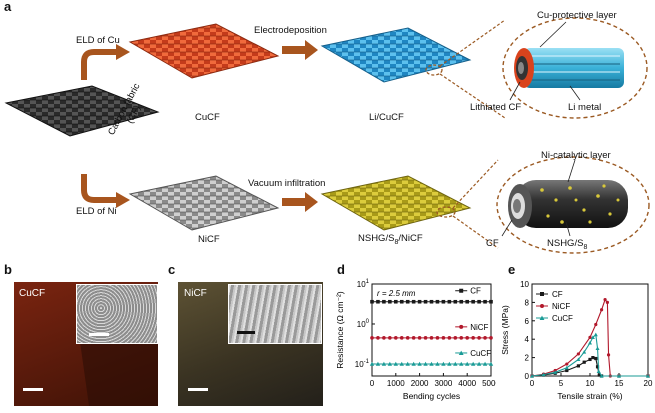 Image resolution: width=655 pixels, height=413 pixels. Describe the element at coordinates (576, 155) in the screenshot. I see `ni-catalytic-label: Ni-catalytic layer` at that location.